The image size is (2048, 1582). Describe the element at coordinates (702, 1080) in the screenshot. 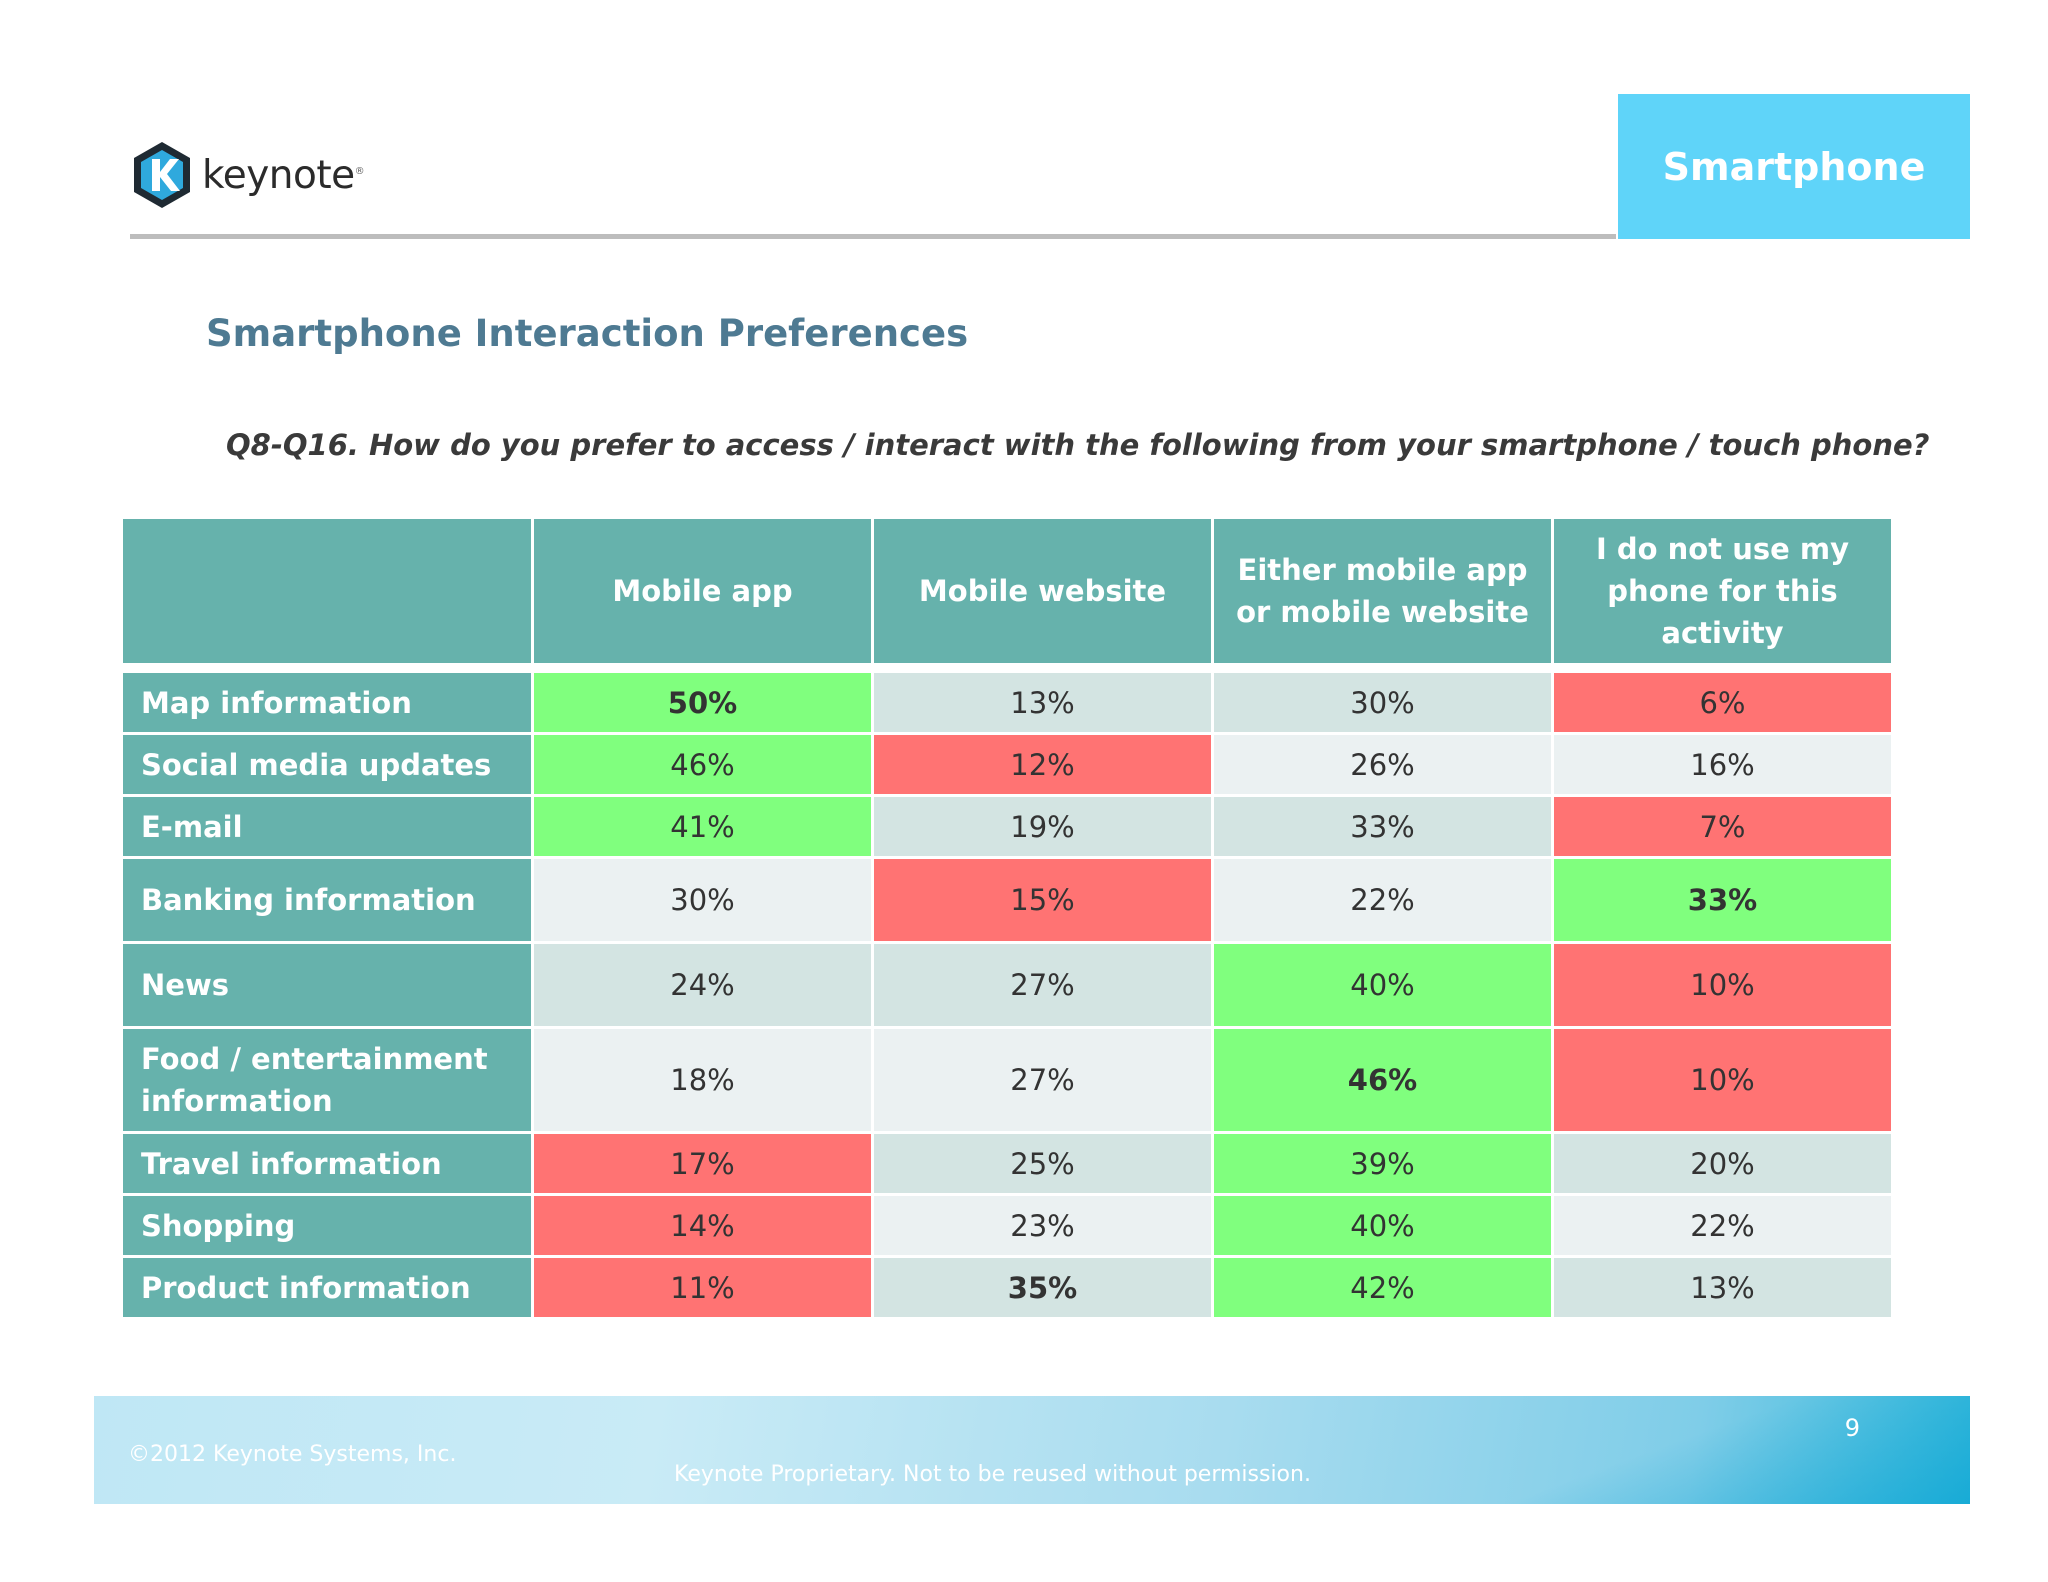

I see `table-cell: 18%` at that location.